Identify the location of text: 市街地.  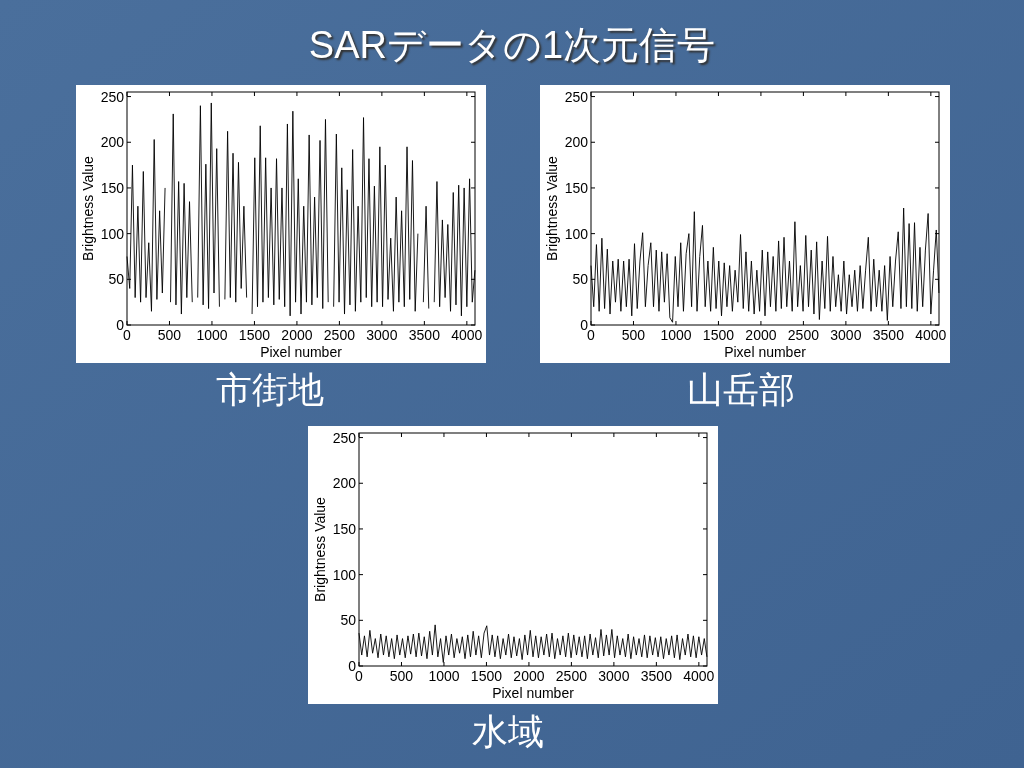
(270, 389).